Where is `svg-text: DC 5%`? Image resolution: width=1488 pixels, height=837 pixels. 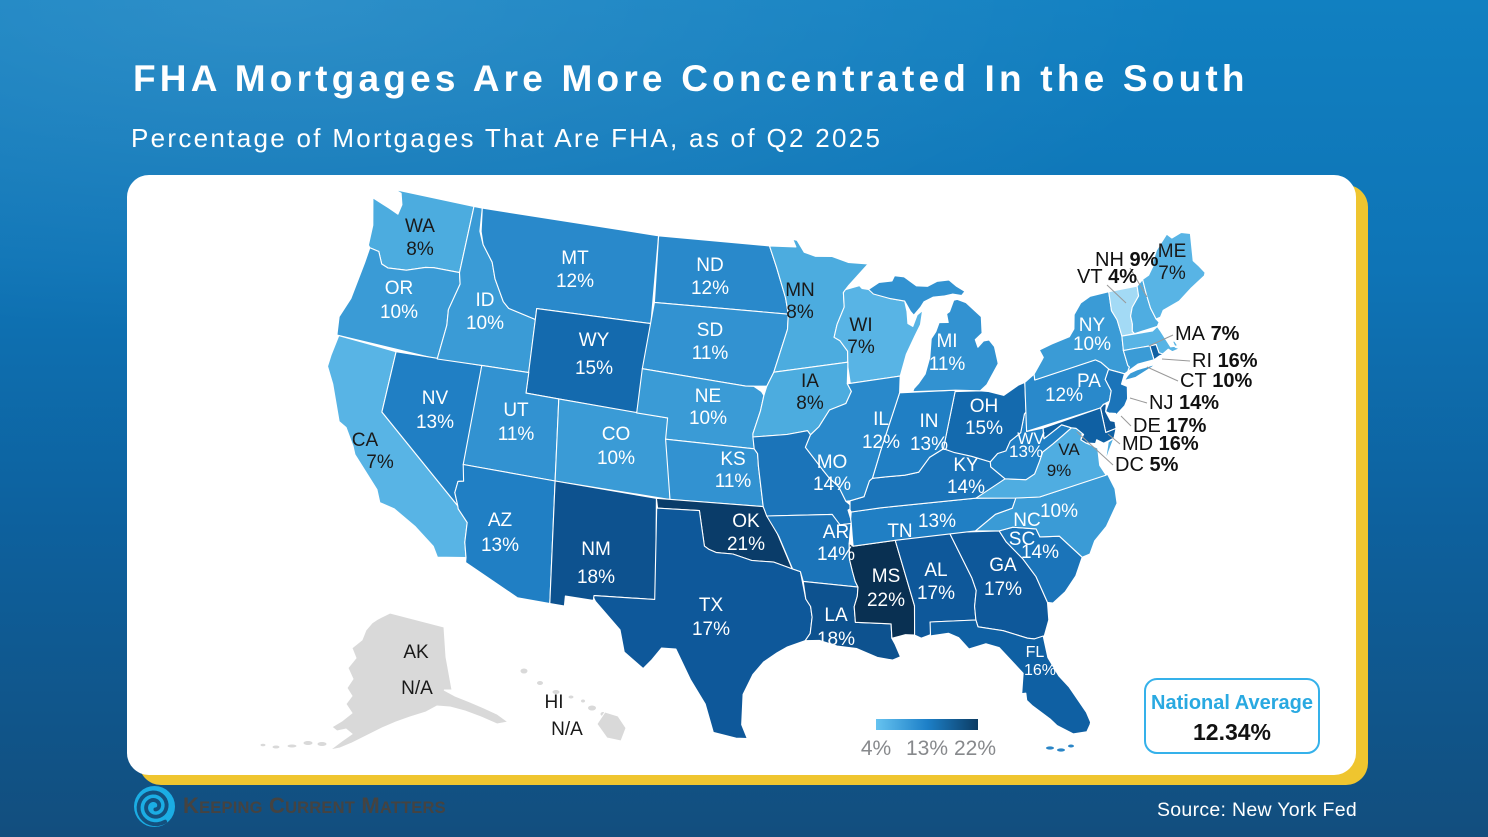
svg-text: DC 5% is located at coordinates (1147, 465).